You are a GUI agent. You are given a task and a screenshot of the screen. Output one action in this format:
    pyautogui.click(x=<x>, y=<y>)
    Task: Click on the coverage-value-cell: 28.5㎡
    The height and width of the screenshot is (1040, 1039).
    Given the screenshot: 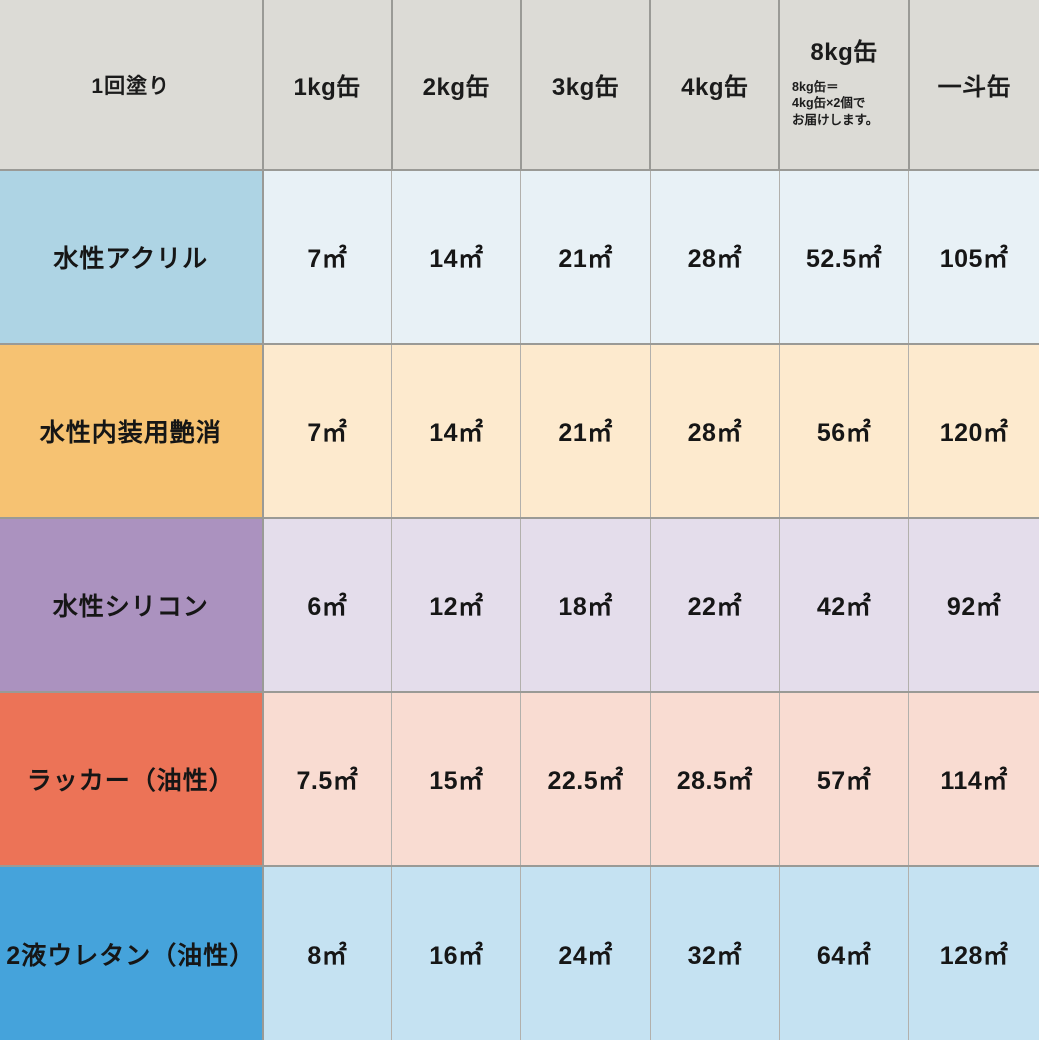 What is the action you would take?
    pyautogui.click(x=715, y=779)
    